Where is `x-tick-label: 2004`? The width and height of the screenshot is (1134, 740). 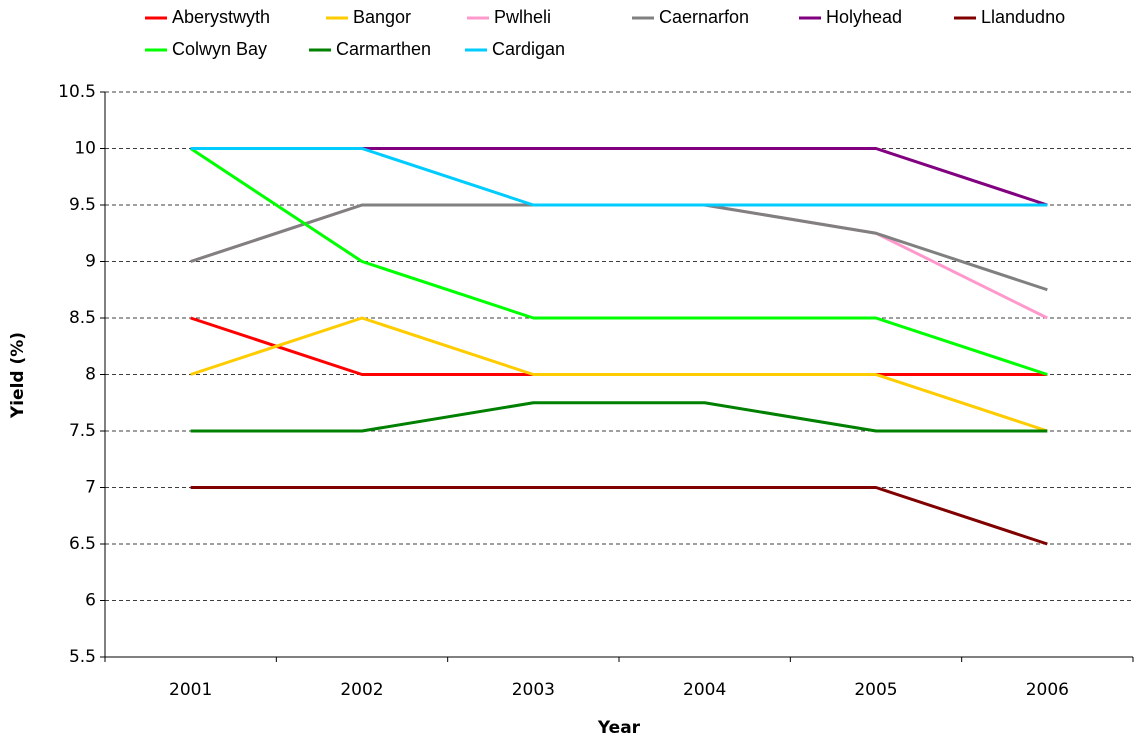 x-tick-label: 2004 is located at coordinates (704, 690).